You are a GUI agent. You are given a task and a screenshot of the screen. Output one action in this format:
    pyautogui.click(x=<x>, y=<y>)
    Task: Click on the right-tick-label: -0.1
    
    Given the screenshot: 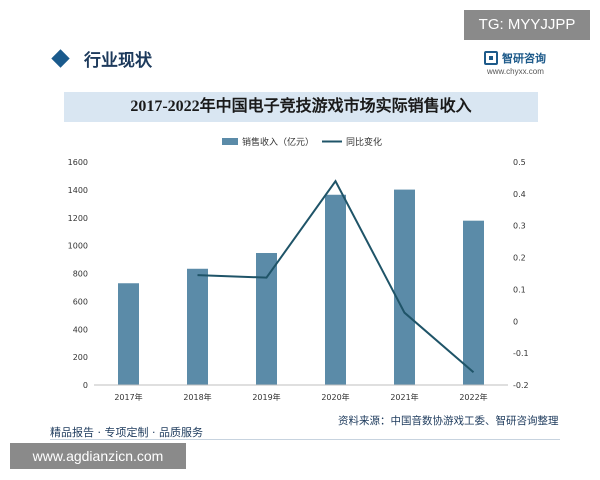 What is the action you would take?
    pyautogui.click(x=521, y=353)
    